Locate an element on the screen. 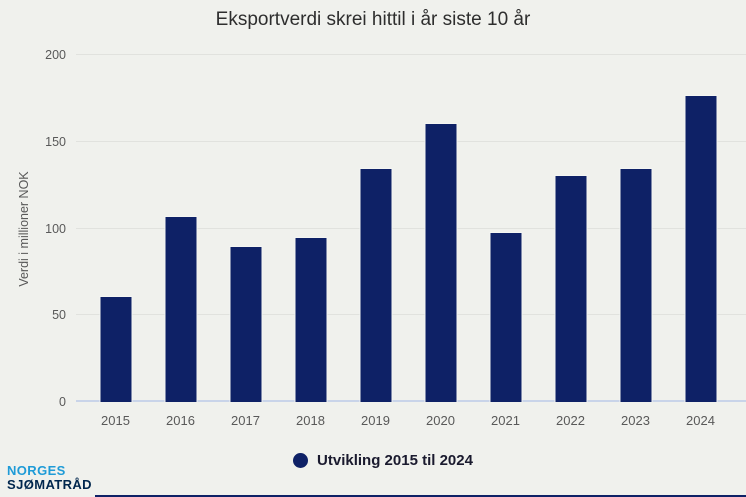 This screenshot has height=497, width=746. x-tick-label-2023: 2023 is located at coordinates (635, 420).